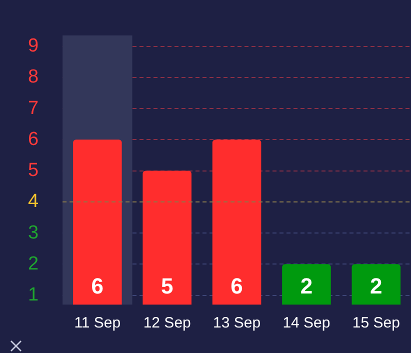 This screenshot has width=411, height=353. What do you see at coordinates (33, 171) in the screenshot?
I see `y-tick-label: 5` at bounding box center [33, 171].